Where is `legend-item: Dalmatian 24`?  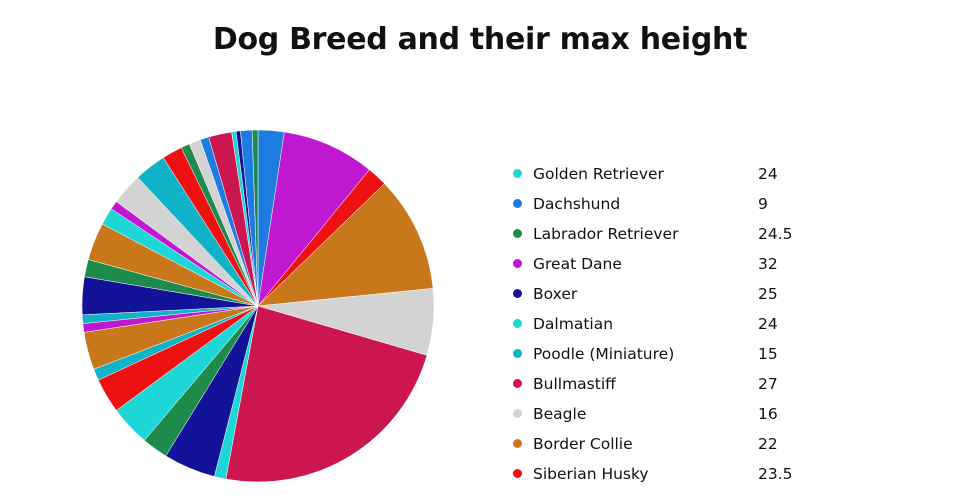
legend-item: Dalmatian 24 is located at coordinates (728, 325).